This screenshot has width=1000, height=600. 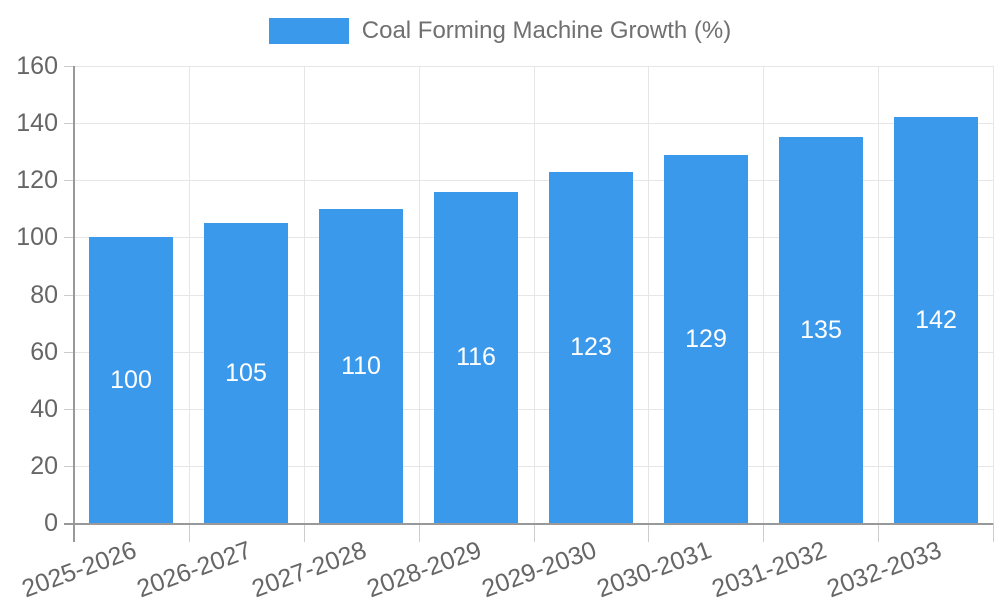 What do you see at coordinates (769, 568) in the screenshot?
I see `x-tick-label: 2031-2032` at bounding box center [769, 568].